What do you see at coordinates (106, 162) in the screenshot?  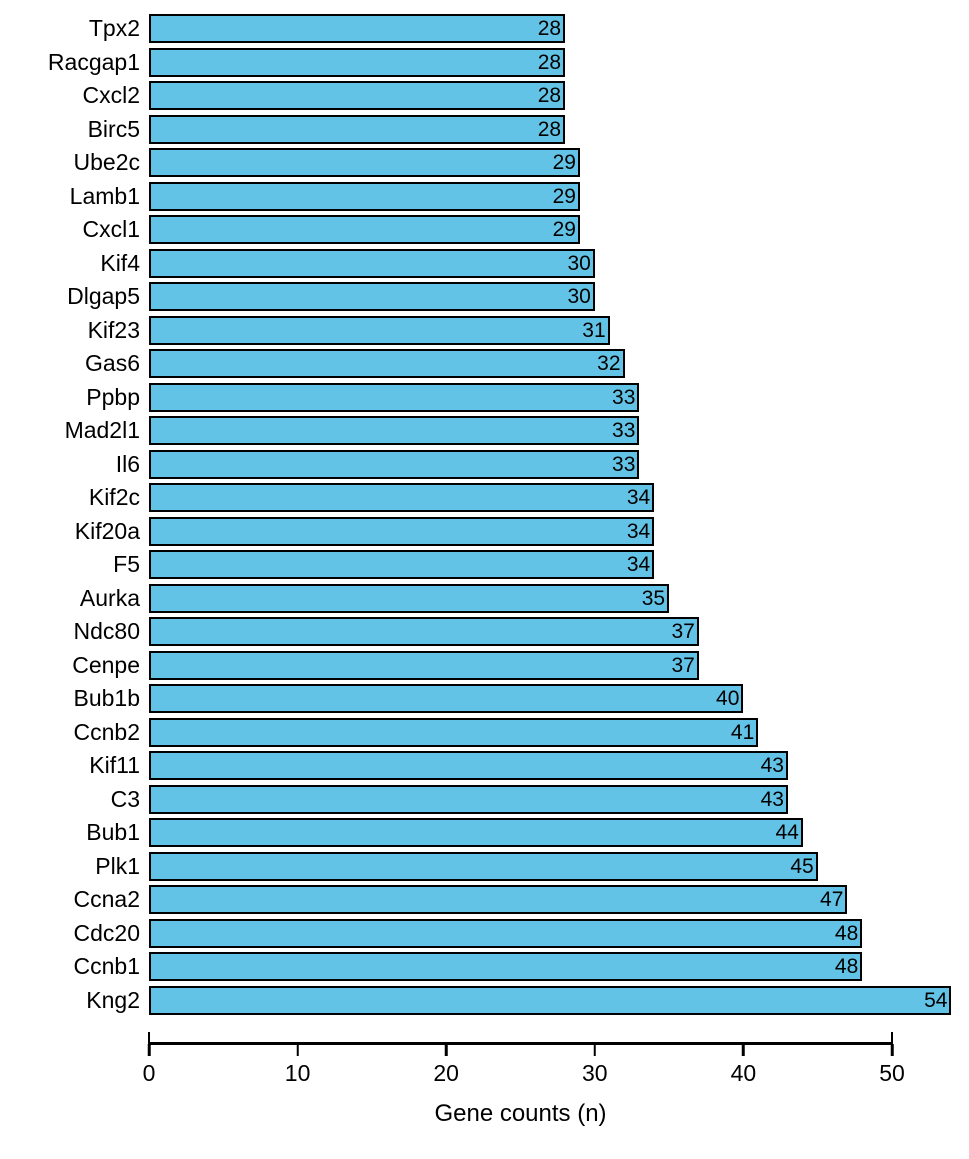 I see `gene-label: Ube2c` at bounding box center [106, 162].